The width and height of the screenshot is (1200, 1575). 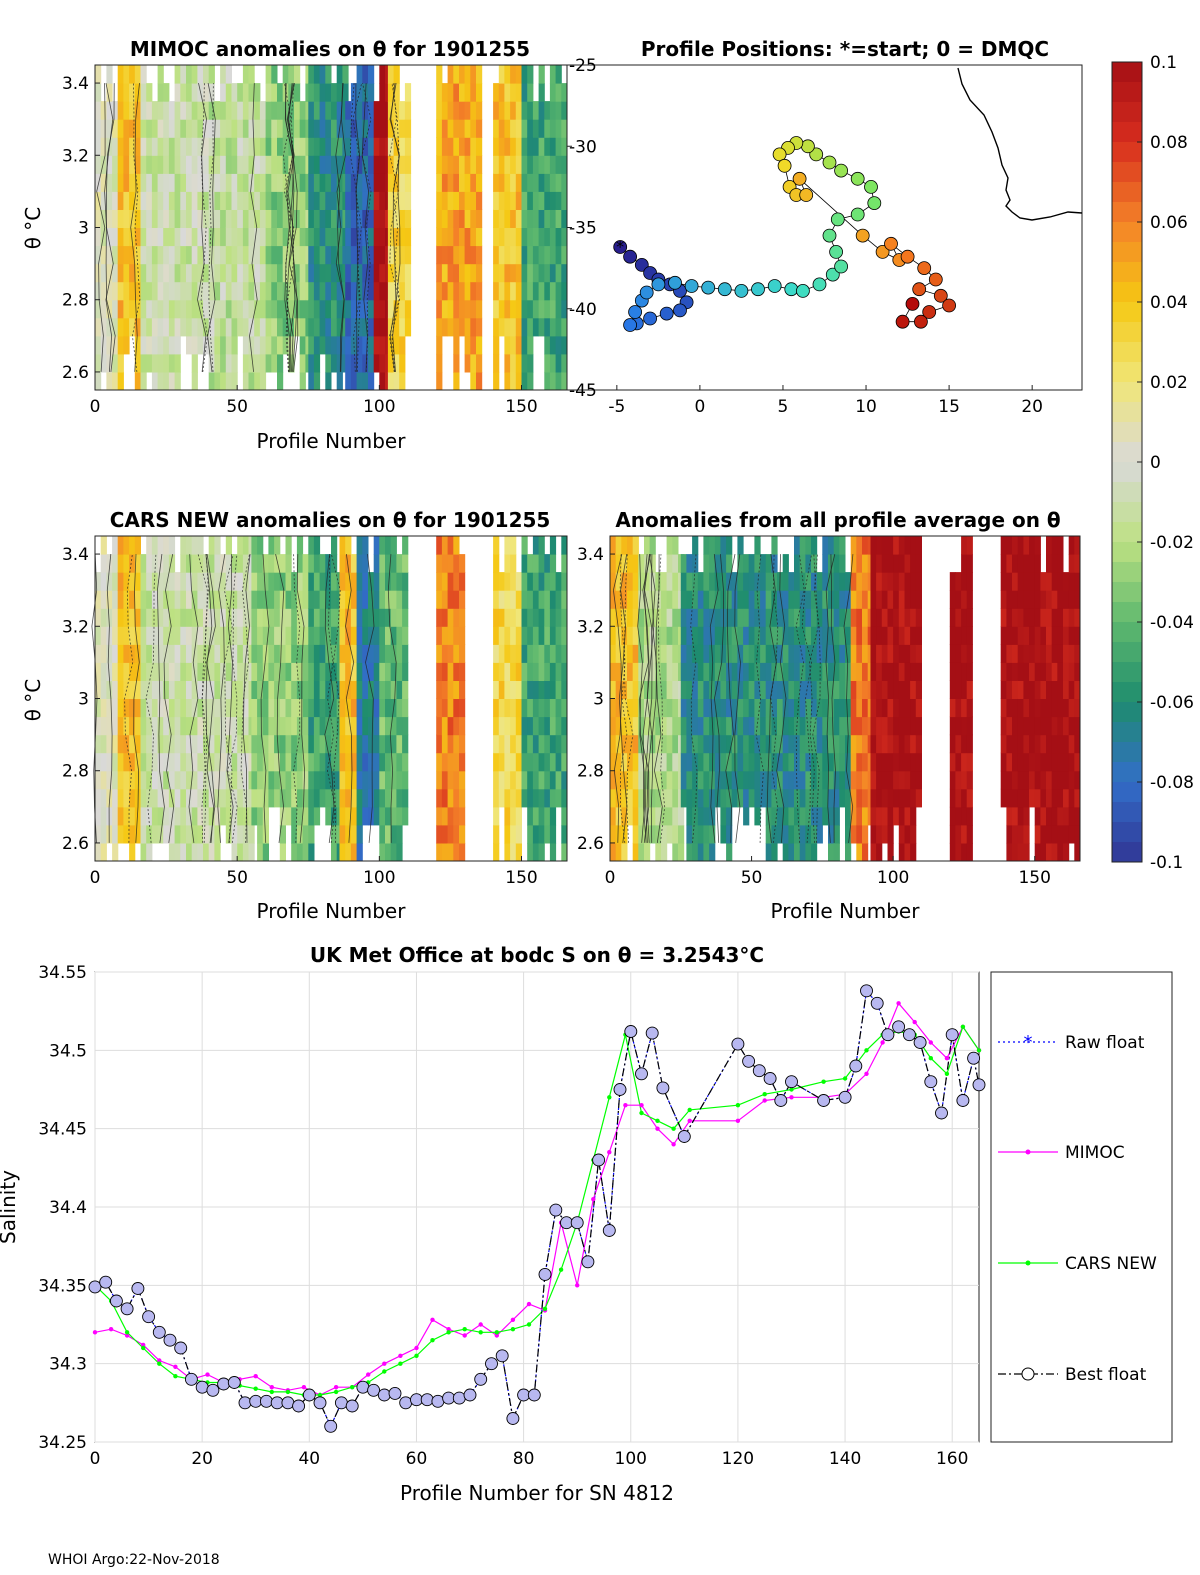 I want to click on legend-label: Best float, so click(x=1106, y=1375).